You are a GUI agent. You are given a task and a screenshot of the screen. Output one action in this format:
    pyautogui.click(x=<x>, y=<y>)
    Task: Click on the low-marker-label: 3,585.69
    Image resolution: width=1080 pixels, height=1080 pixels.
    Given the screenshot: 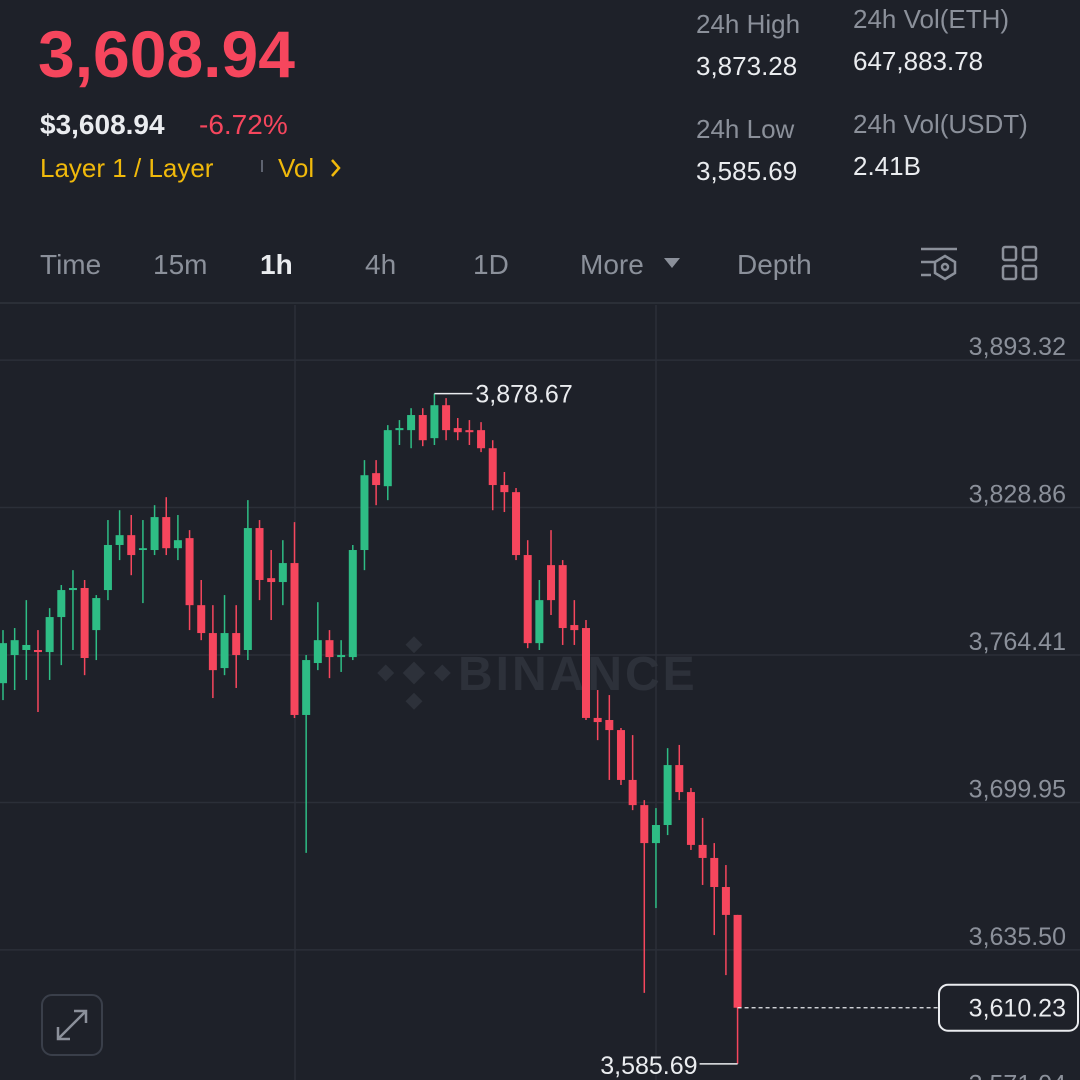 What is the action you would take?
    pyautogui.click(x=648, y=1066)
    